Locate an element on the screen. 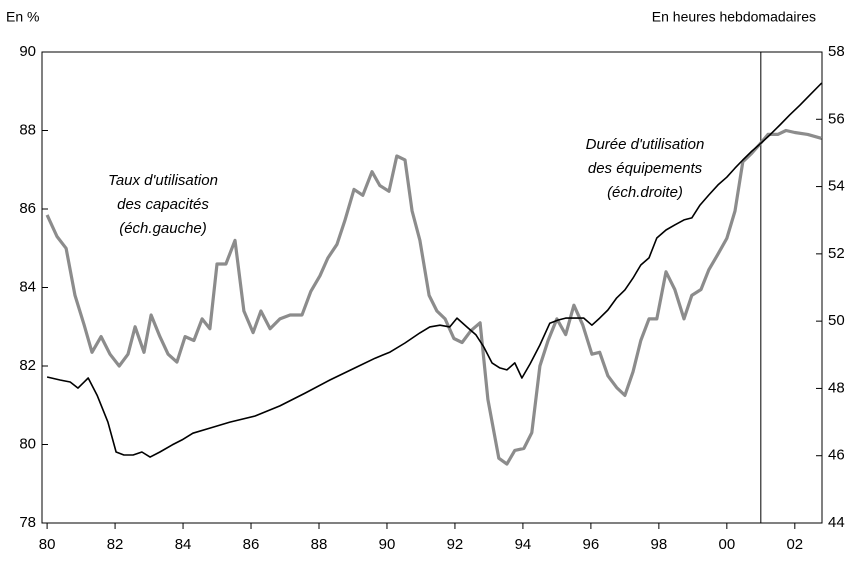 Image resolution: width=861 pixels, height=563 pixels. y2-tick-label: 54 is located at coordinates (836, 186).